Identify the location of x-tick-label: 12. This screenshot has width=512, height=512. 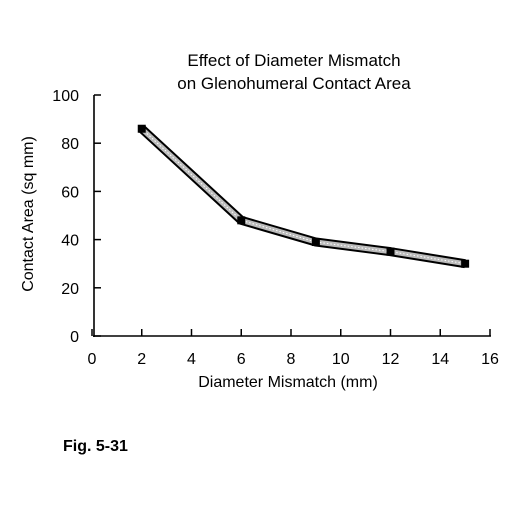
(391, 359).